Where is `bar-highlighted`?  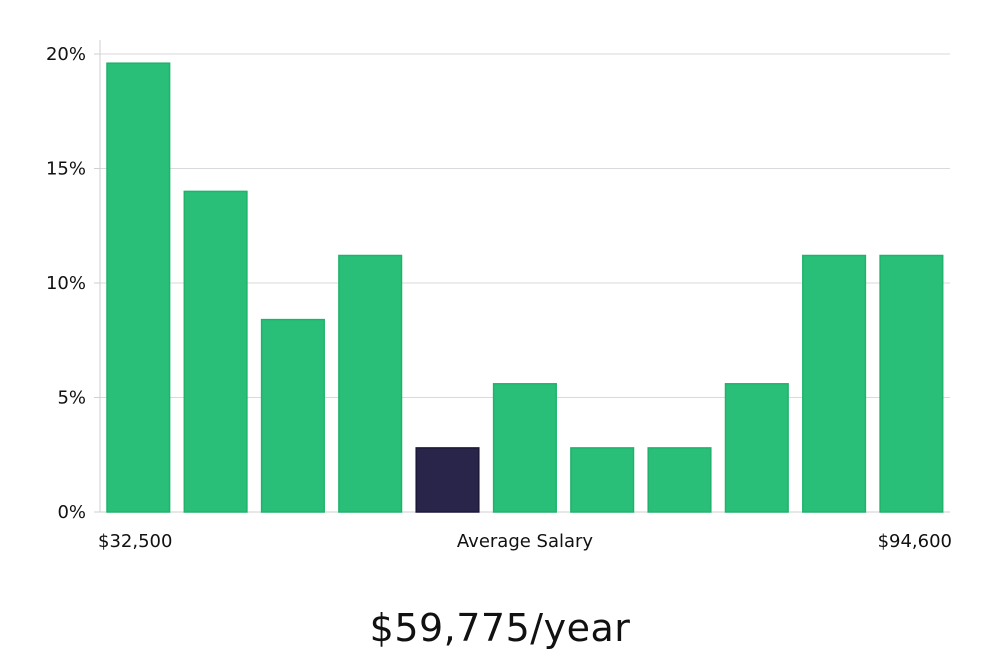 bar-highlighted is located at coordinates (447, 480).